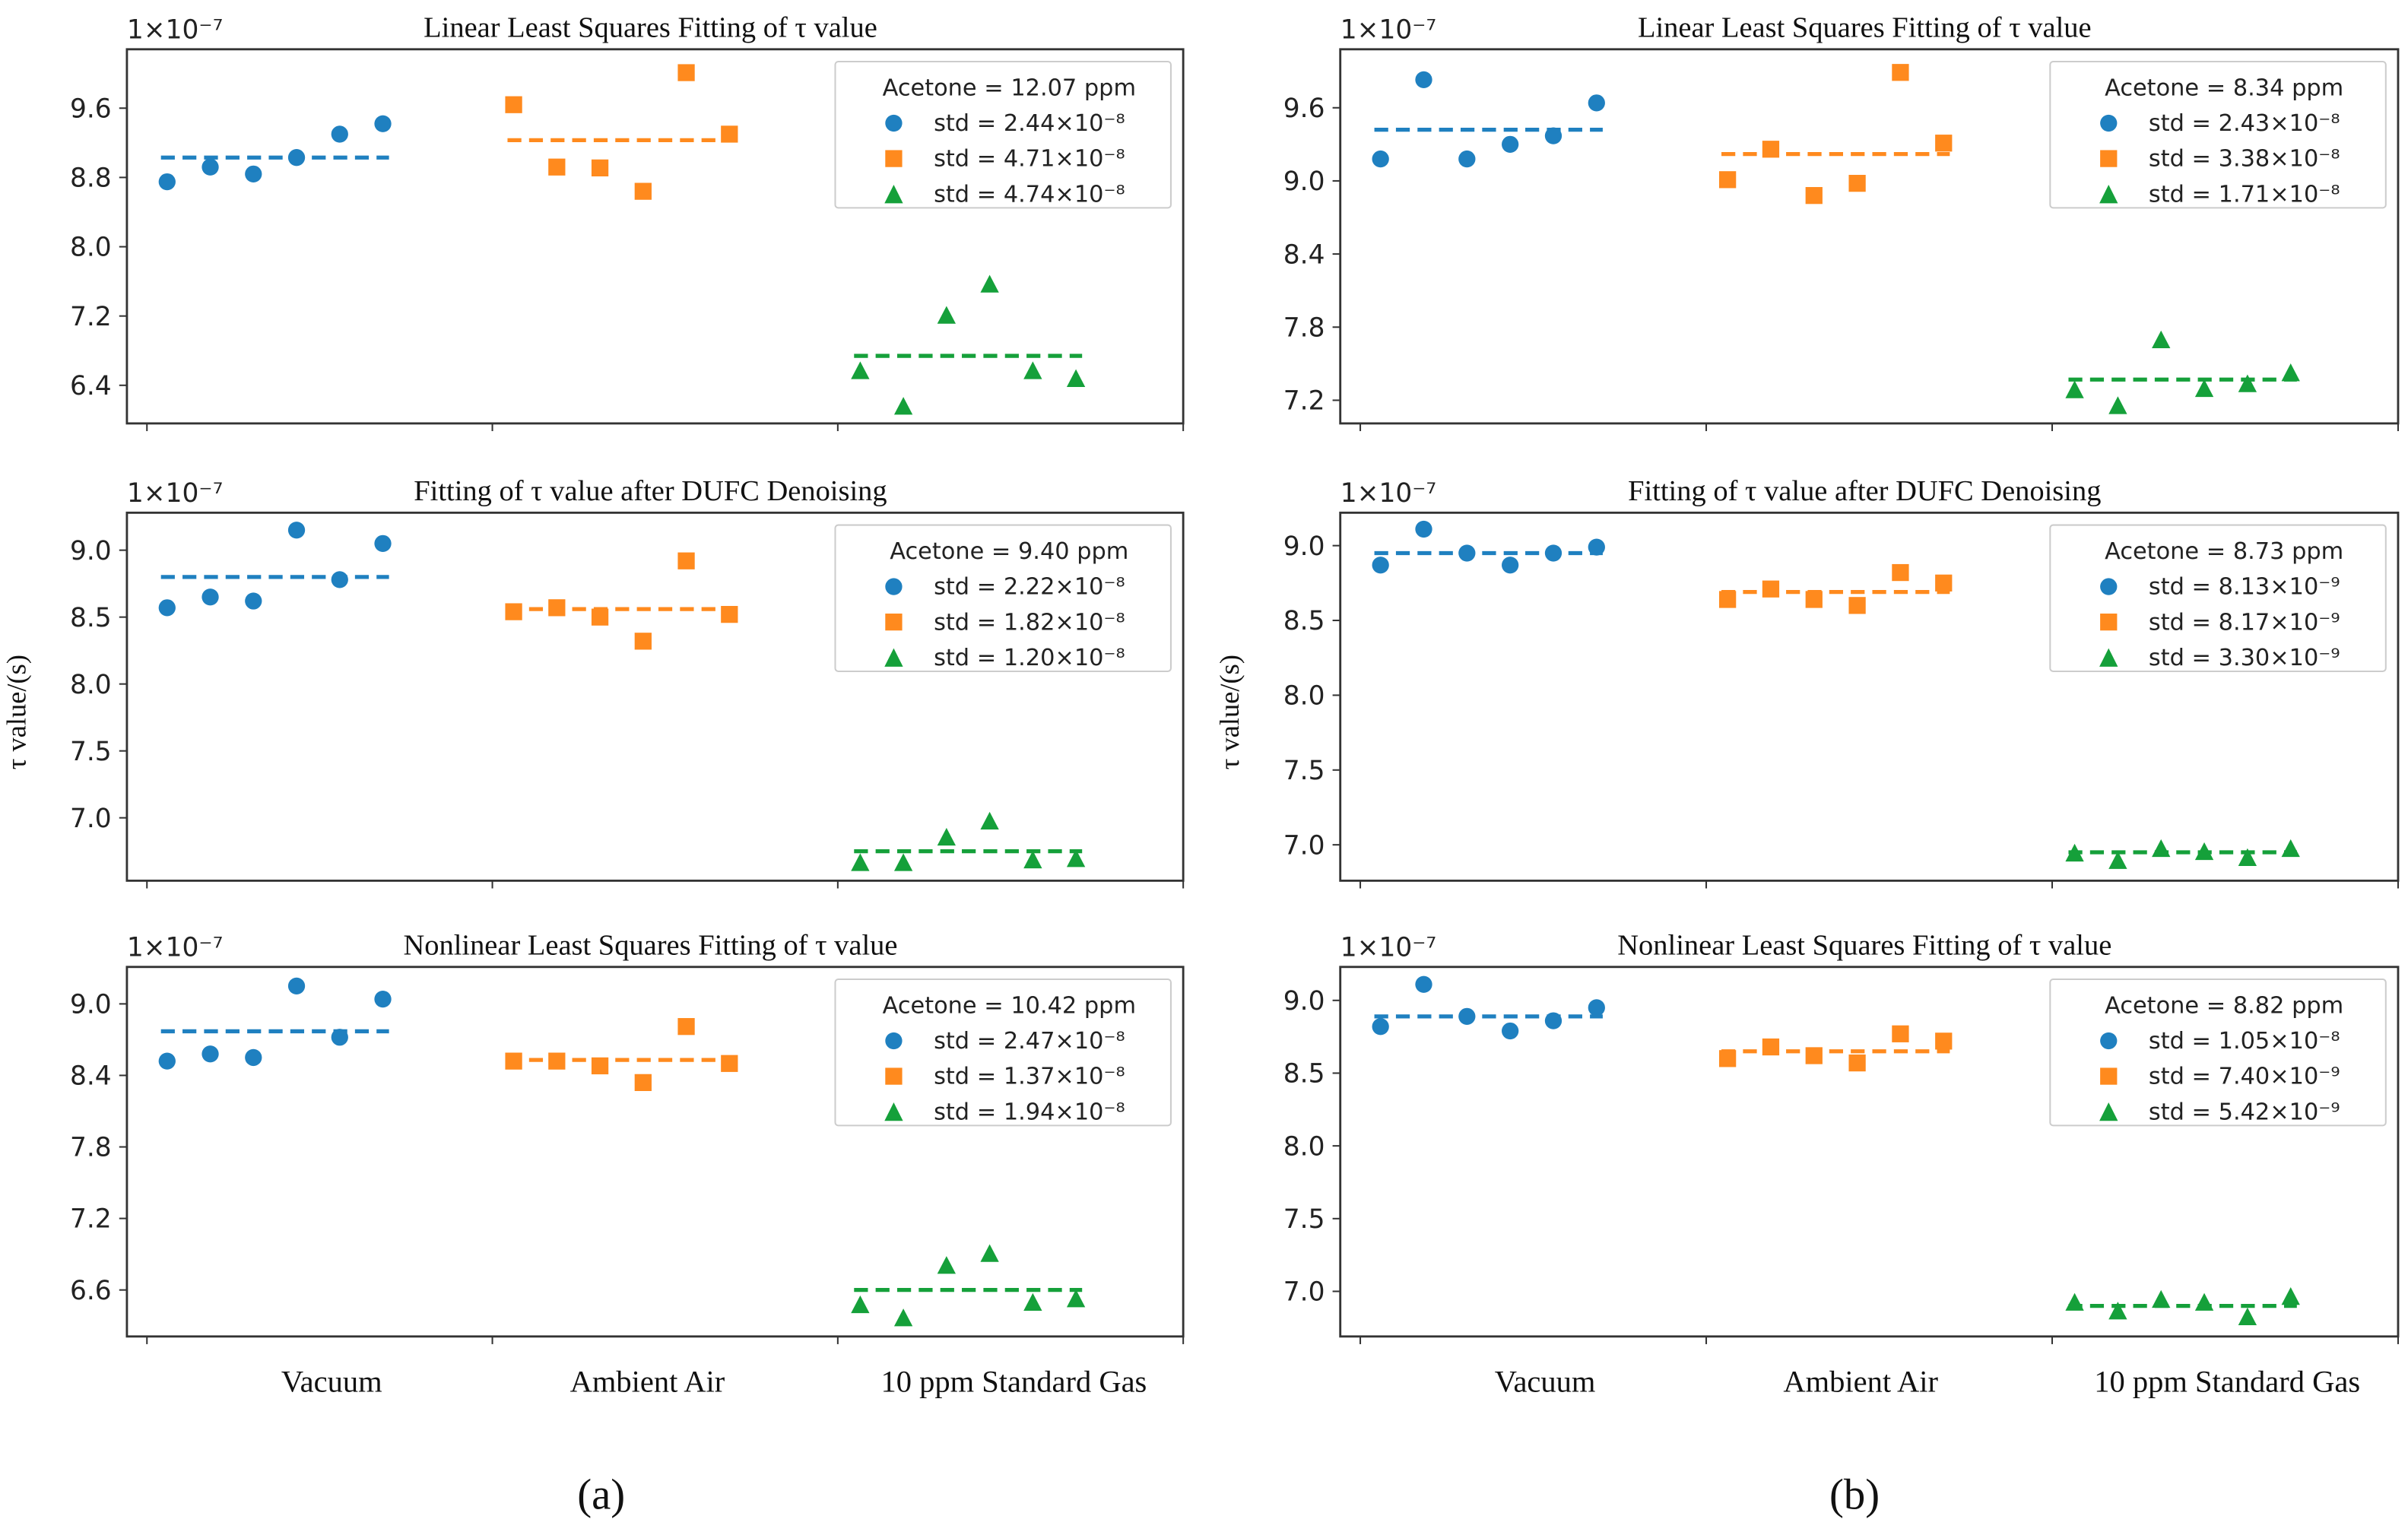 The width and height of the screenshot is (2408, 1532). Describe the element at coordinates (1009, 88) in the screenshot. I see `legend-title: Acetone = 12.07 ppm` at that location.